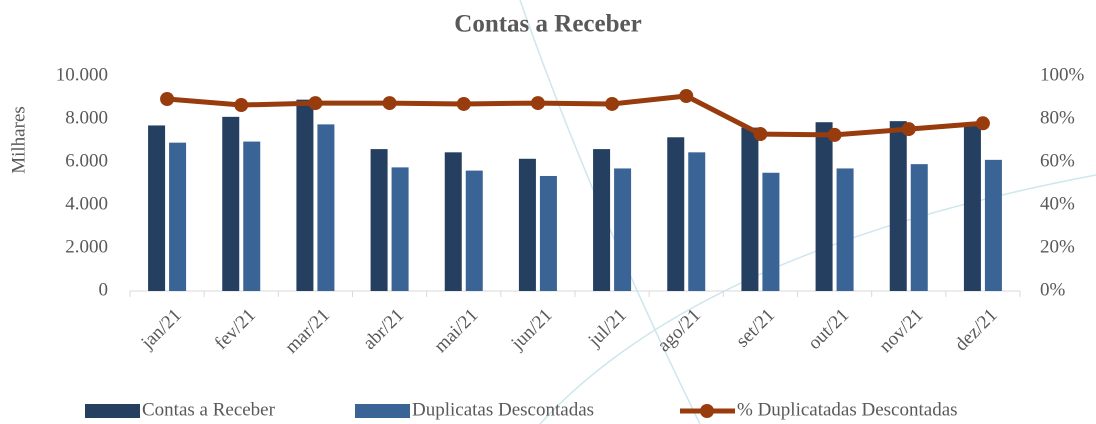  Describe the element at coordinates (82, 74) in the screenshot. I see `y-tick-label: 10.000` at that location.